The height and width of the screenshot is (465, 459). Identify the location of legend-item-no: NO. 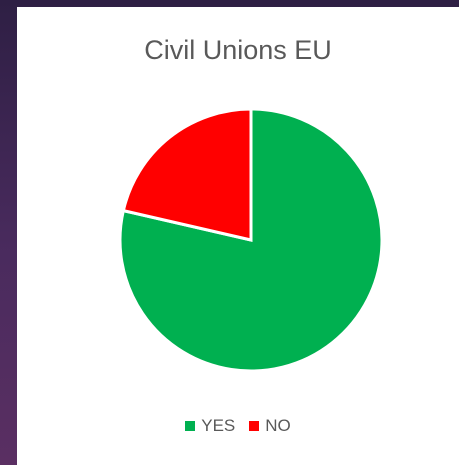
(270, 426).